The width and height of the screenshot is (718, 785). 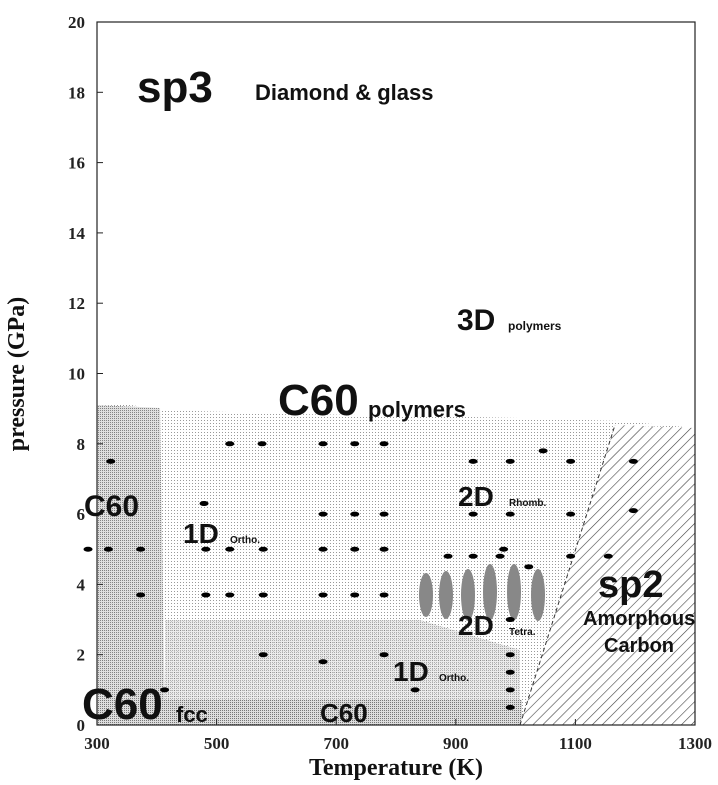 What do you see at coordinates (192, 714) in the screenshot?
I see `annotation: fcc` at bounding box center [192, 714].